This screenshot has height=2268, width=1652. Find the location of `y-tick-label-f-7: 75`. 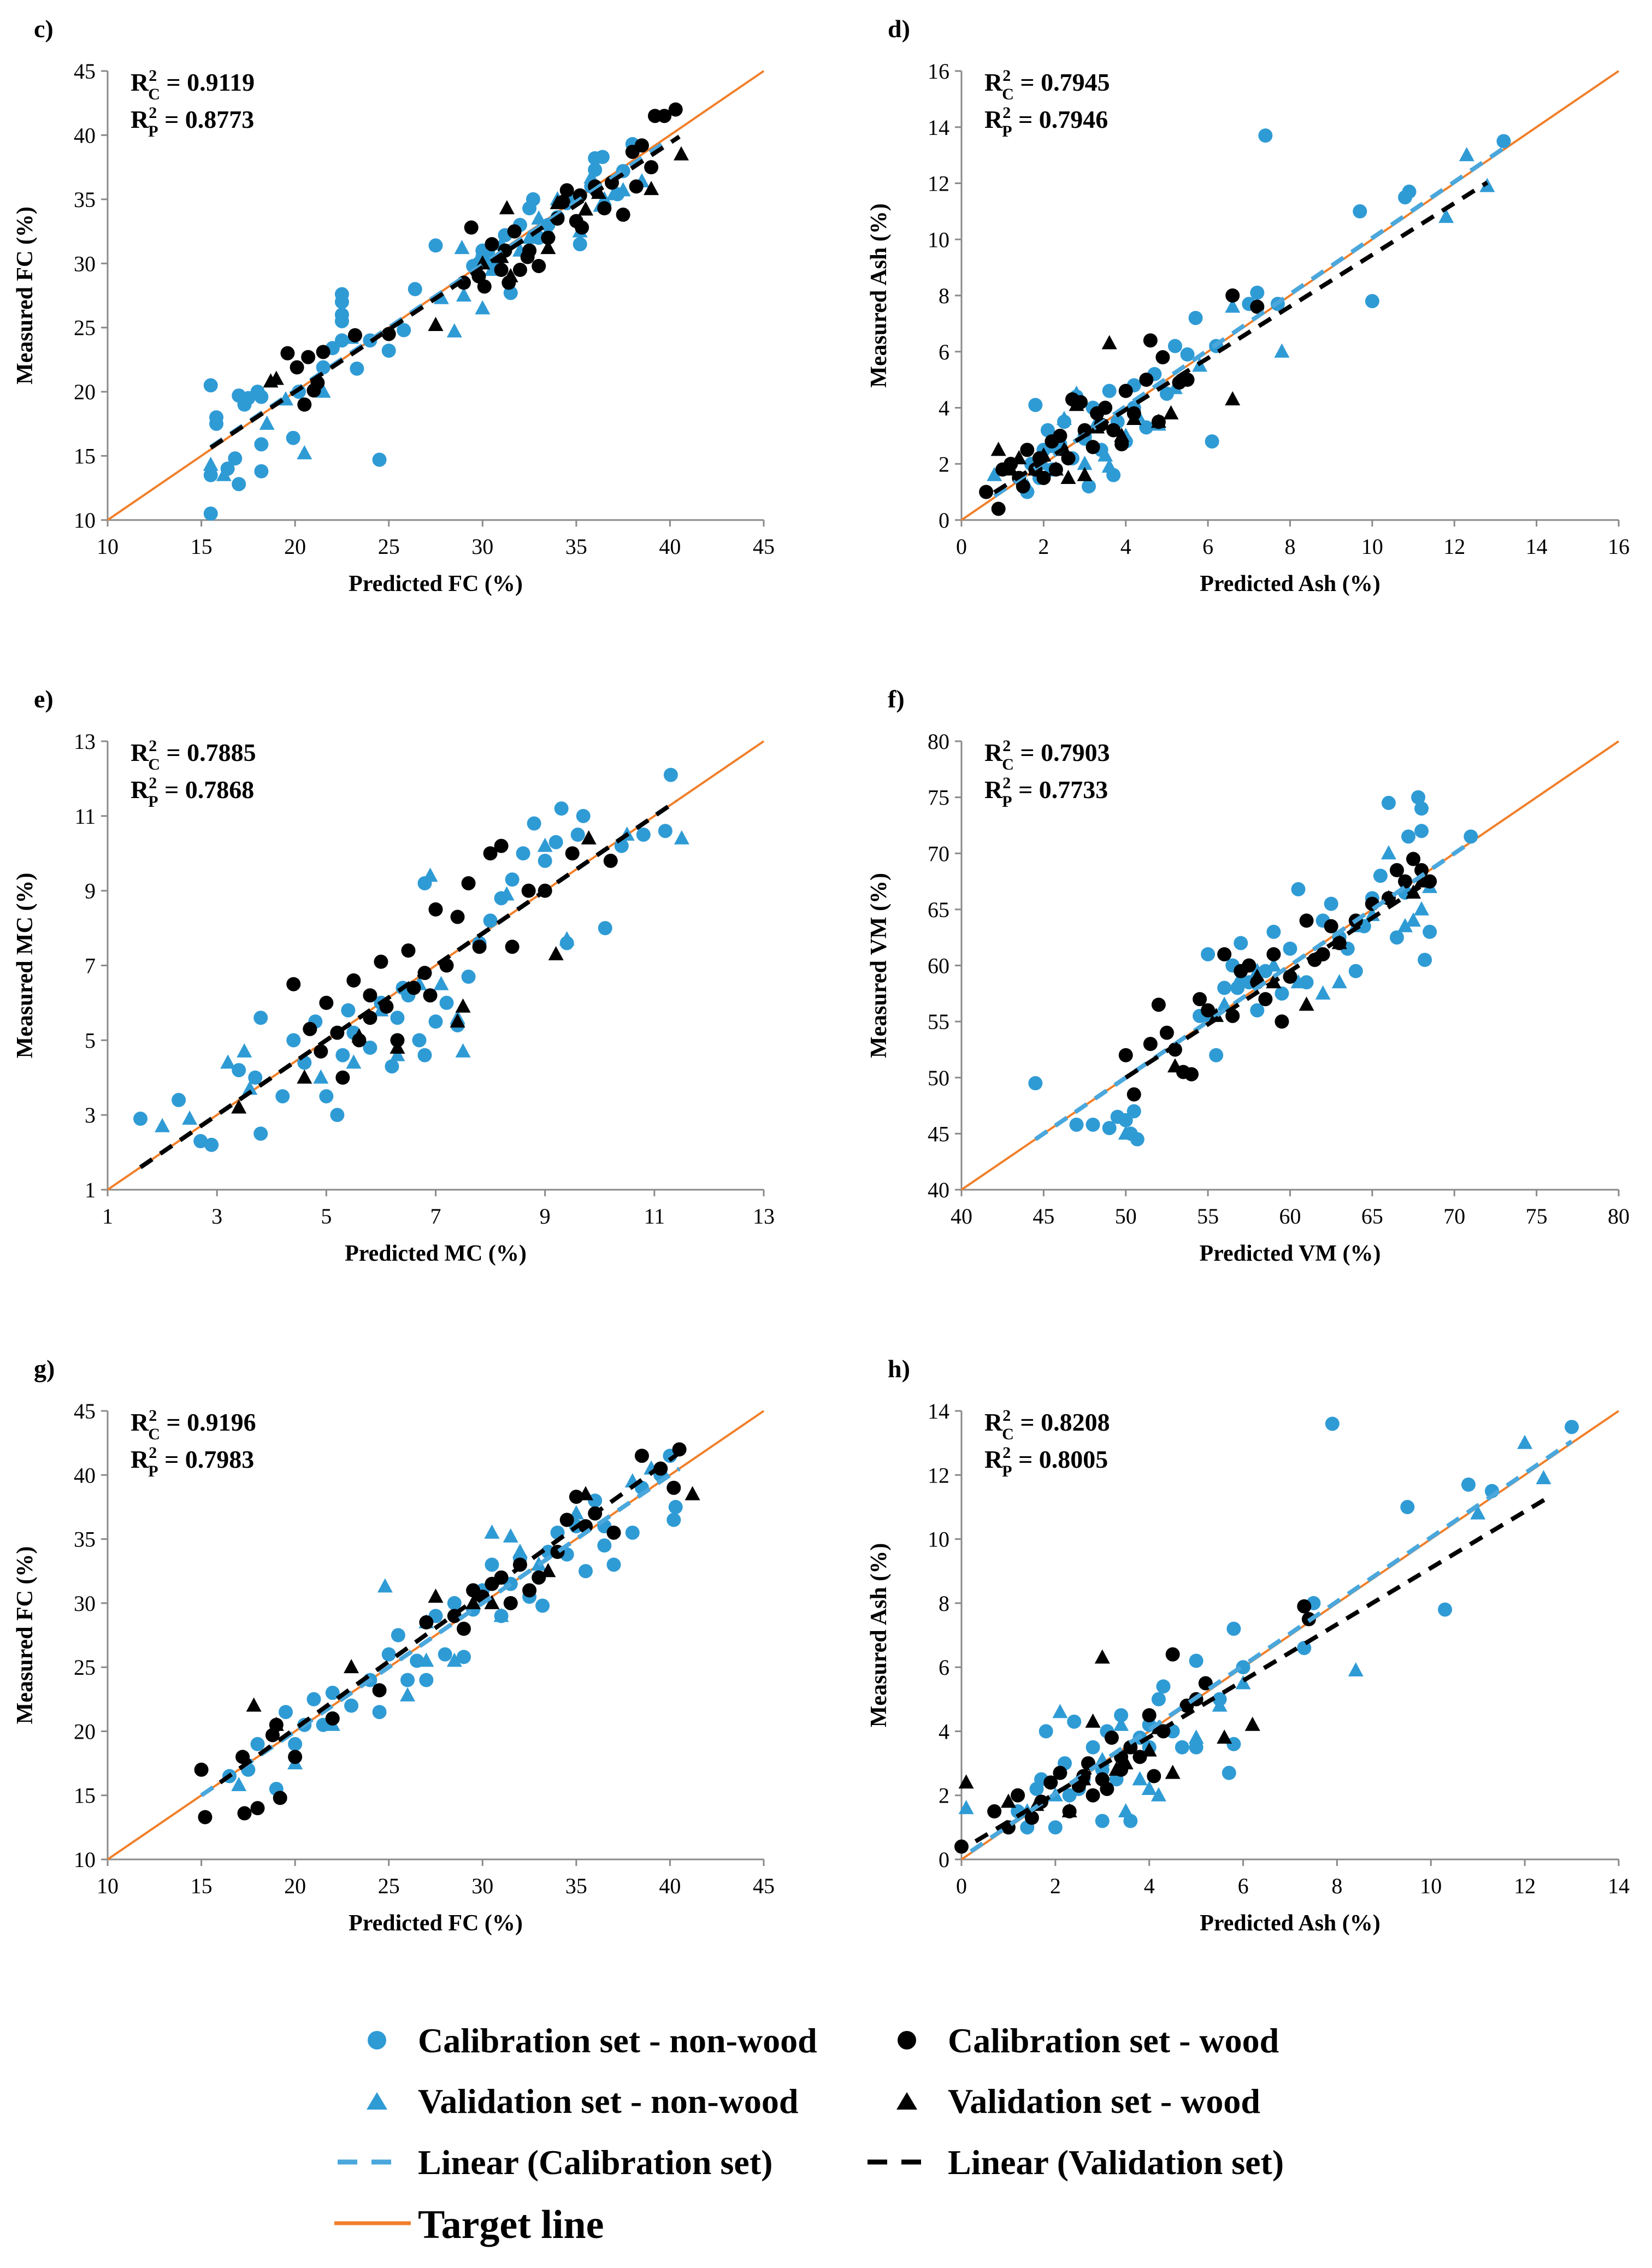

y-tick-label-f-7: 75 is located at coordinates (938, 797).